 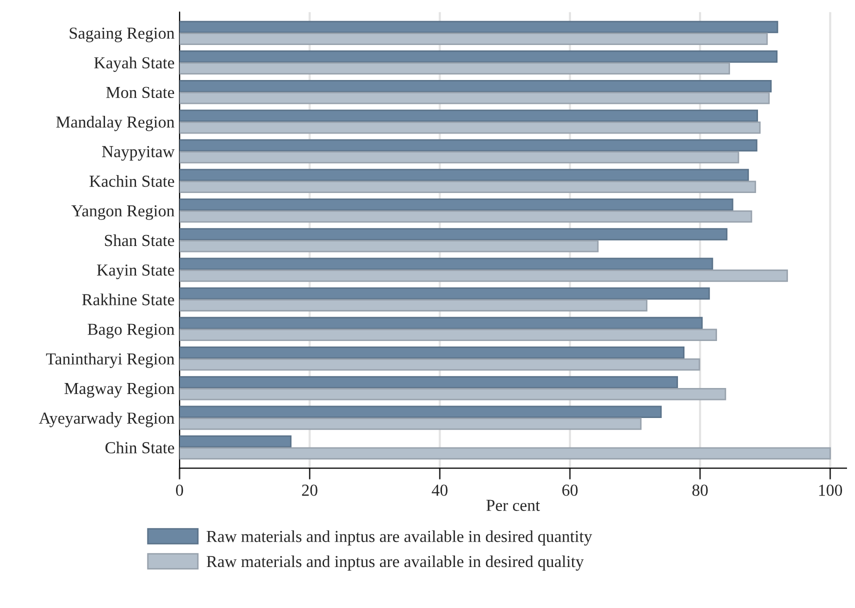 What do you see at coordinates (134, 64) in the screenshot?
I see `y-tick-label: Kayah State` at bounding box center [134, 64].